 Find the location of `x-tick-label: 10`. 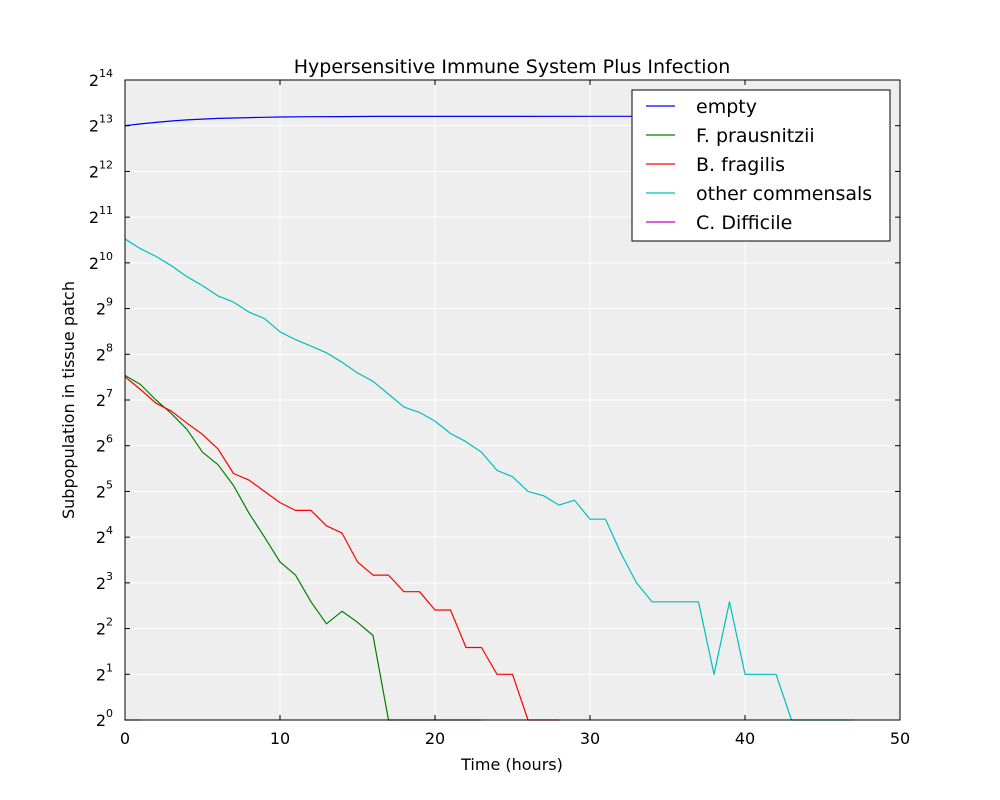

x-tick-label: 10 is located at coordinates (280, 738).